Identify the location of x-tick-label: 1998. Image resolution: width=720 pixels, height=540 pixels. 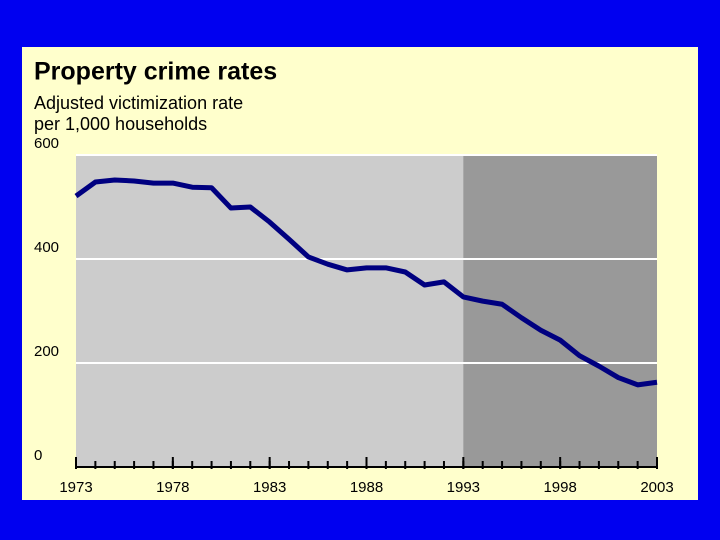
(559, 487).